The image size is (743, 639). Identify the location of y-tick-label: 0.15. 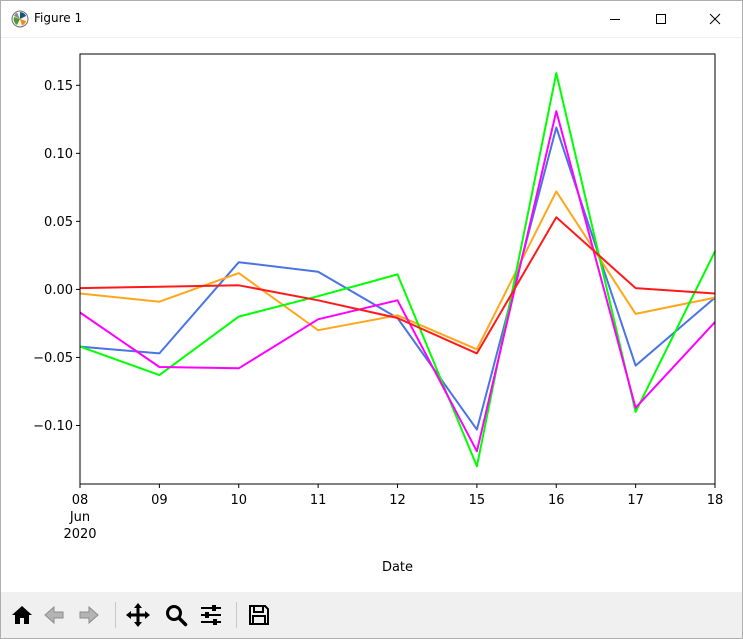
(58, 86).